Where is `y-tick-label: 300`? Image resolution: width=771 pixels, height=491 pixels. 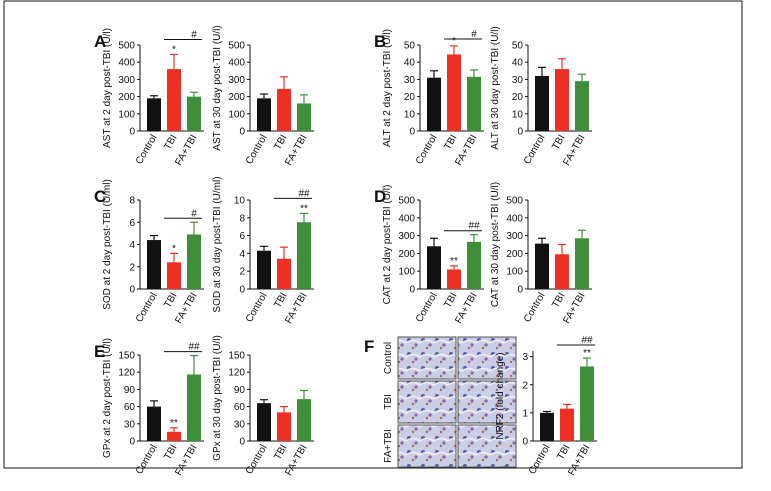
y-tick-label: 300 is located at coordinates (236, 80).